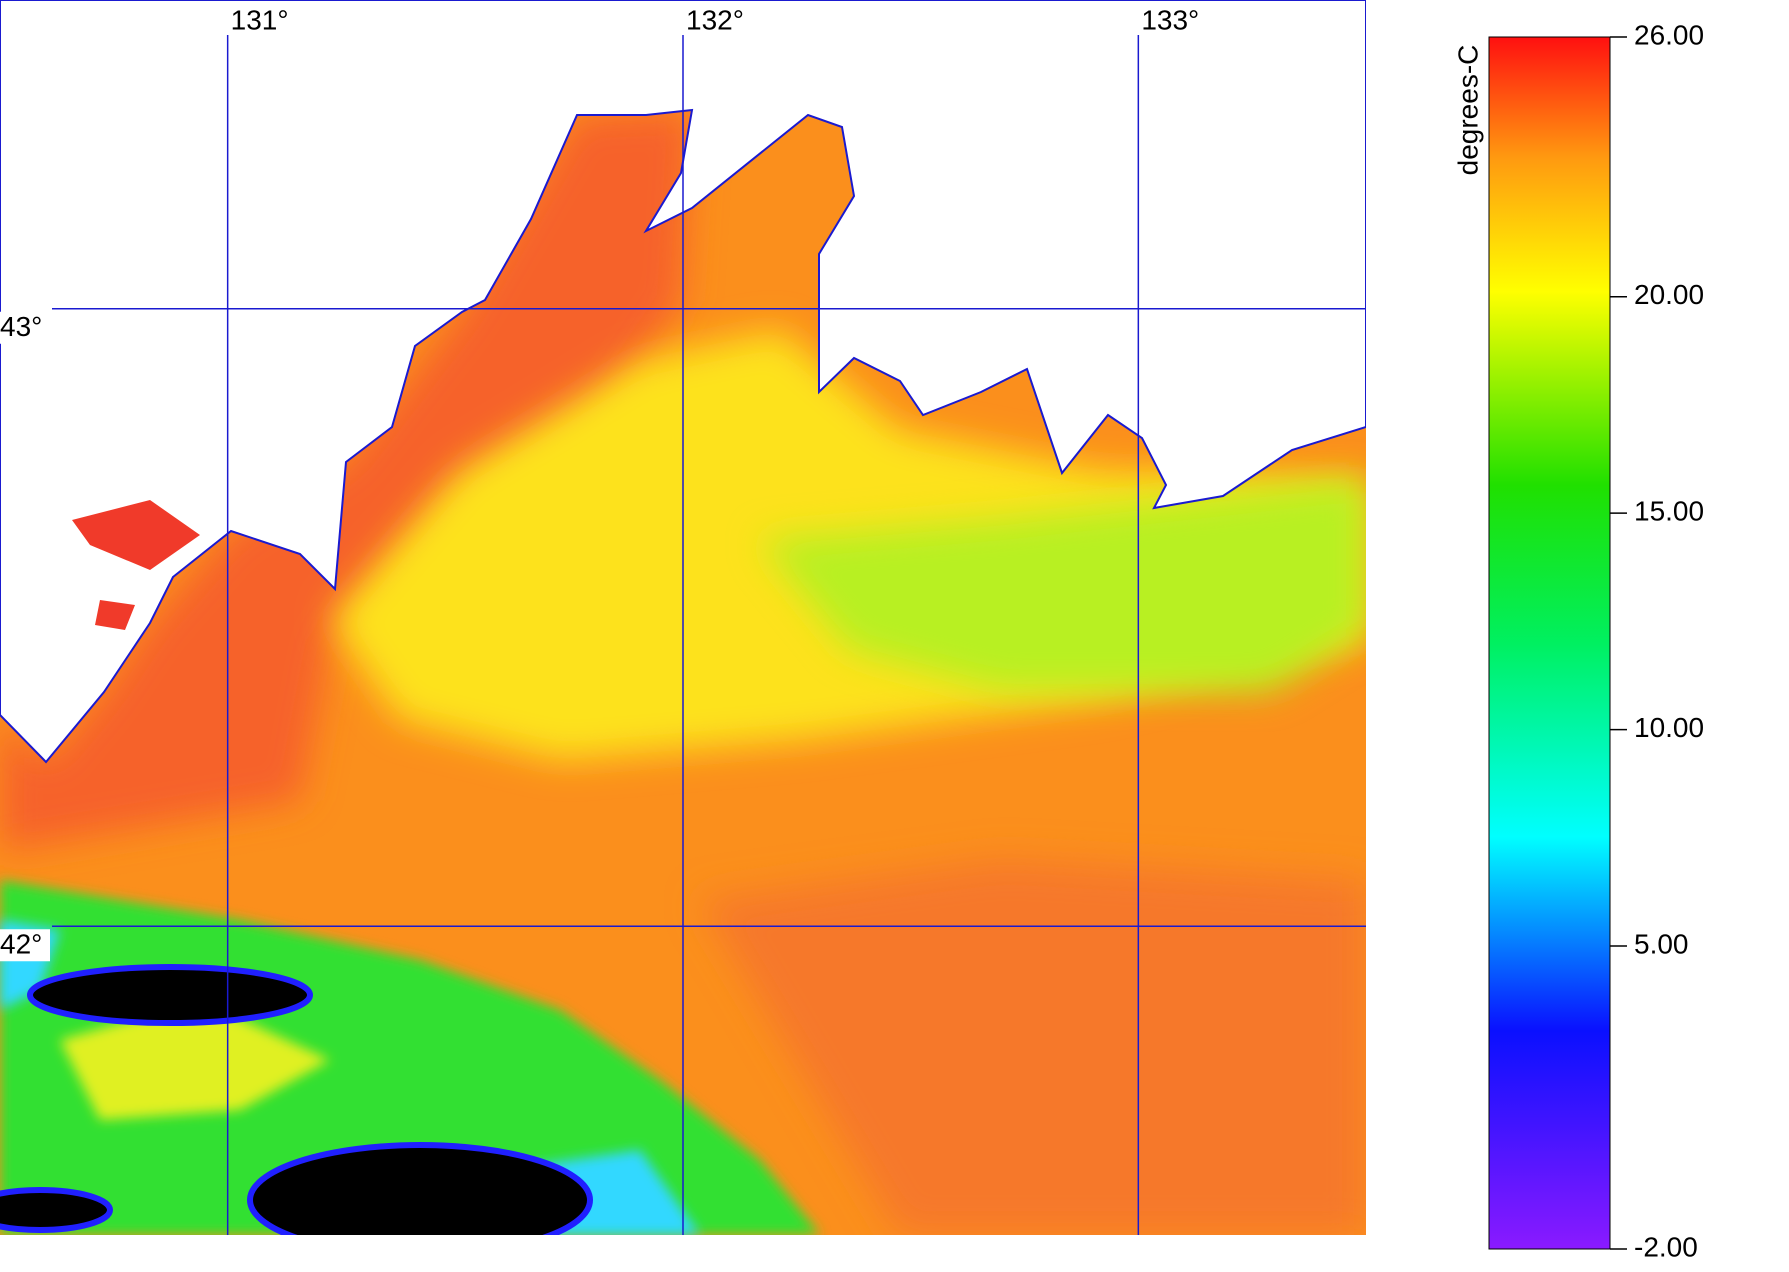 This screenshot has width=1789, height=1272. What do you see at coordinates (1467, 110) in the screenshot?
I see `colorbar-label: degrees-C` at bounding box center [1467, 110].